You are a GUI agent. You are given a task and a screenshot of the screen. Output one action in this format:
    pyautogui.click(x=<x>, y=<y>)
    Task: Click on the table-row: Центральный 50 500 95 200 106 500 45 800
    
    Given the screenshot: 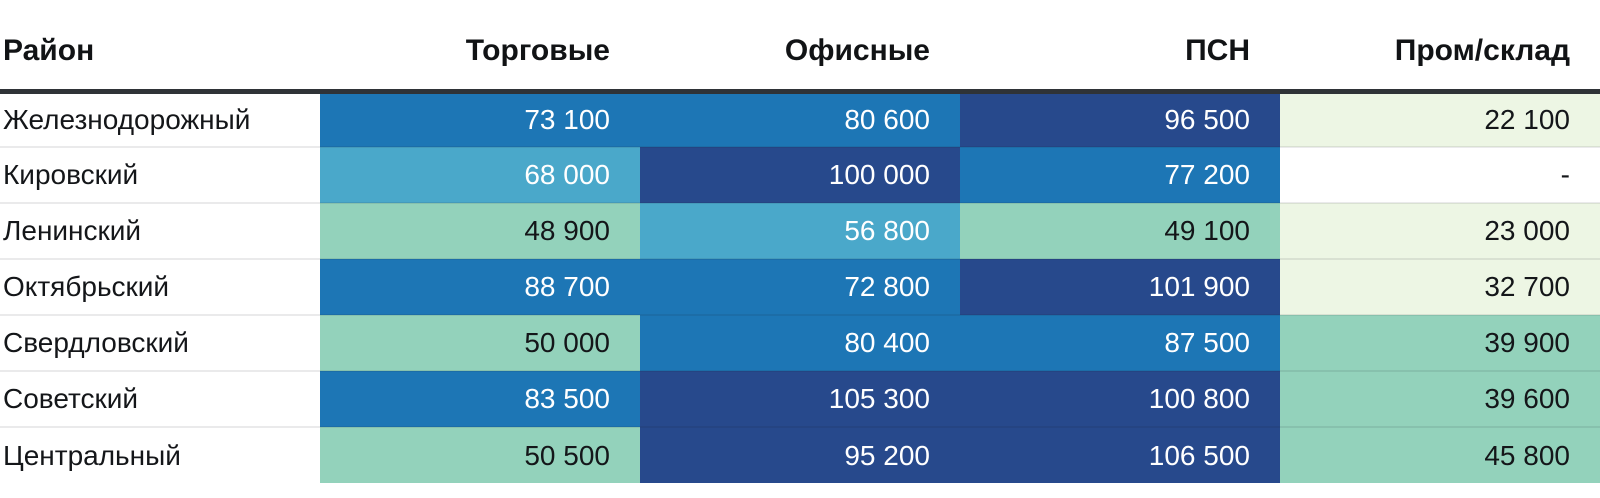 What is the action you would take?
    pyautogui.click(x=800, y=454)
    